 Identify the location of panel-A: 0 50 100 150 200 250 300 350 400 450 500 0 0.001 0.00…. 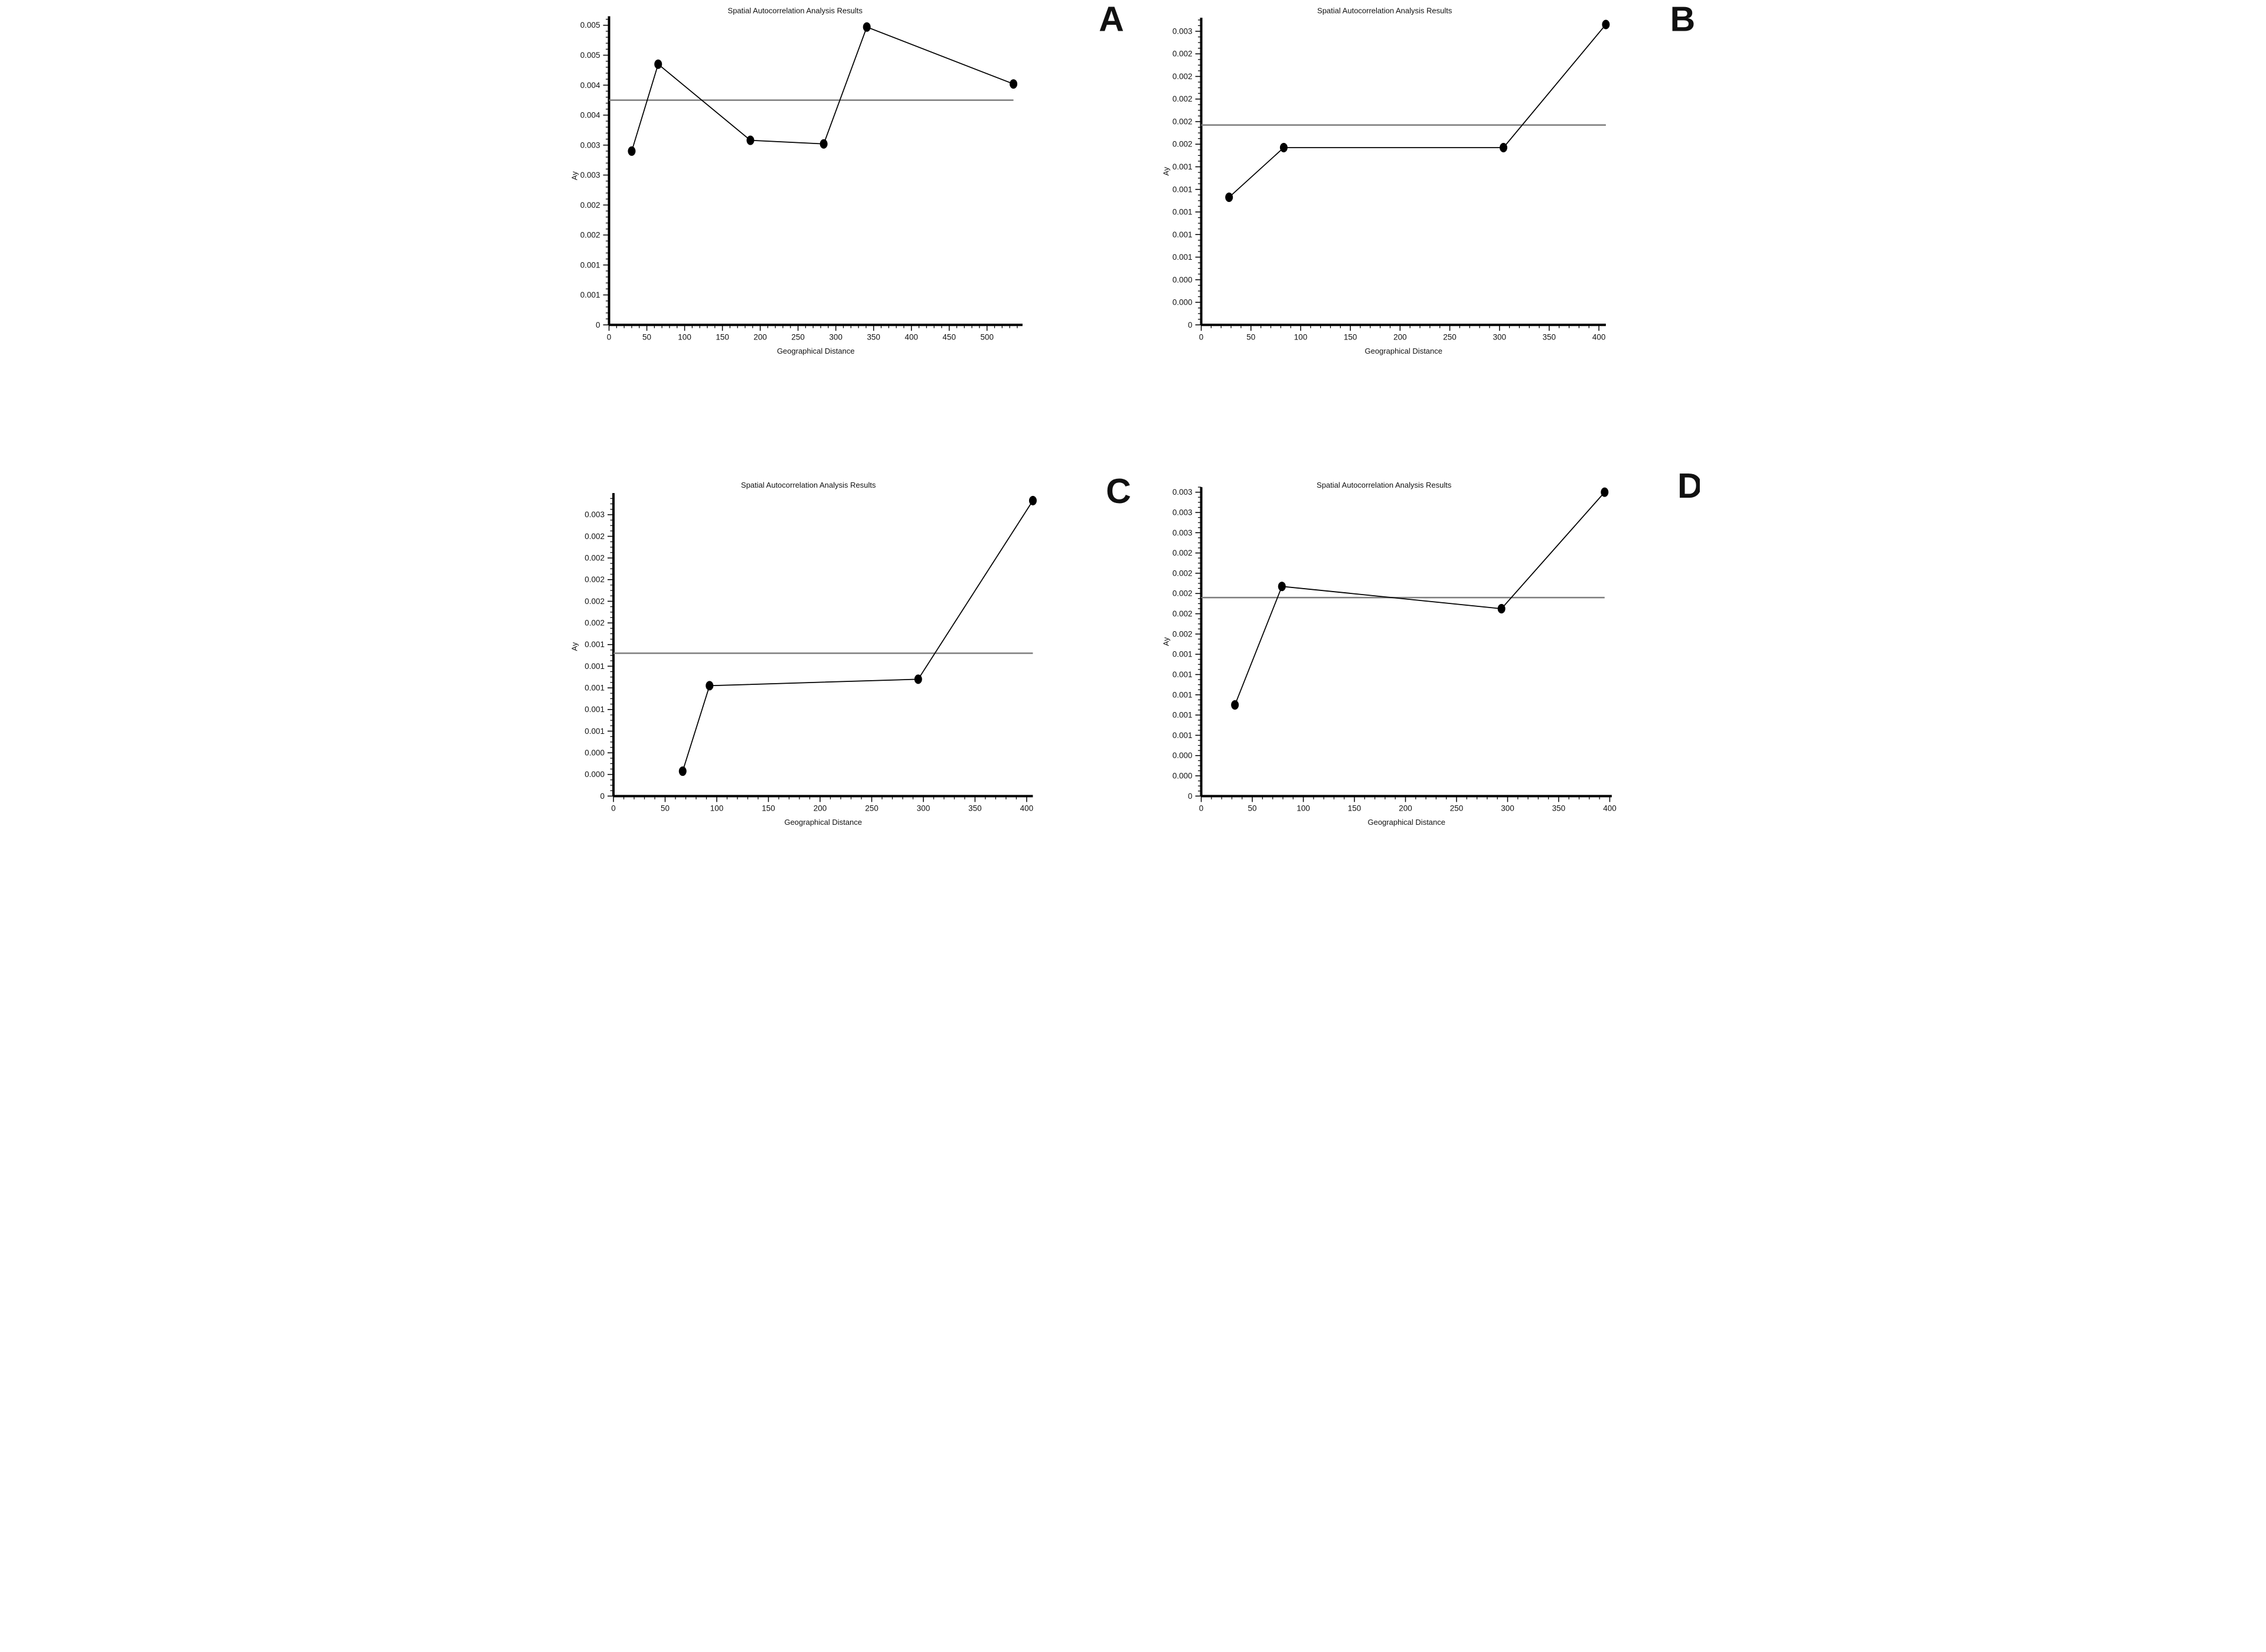
(849, 206).